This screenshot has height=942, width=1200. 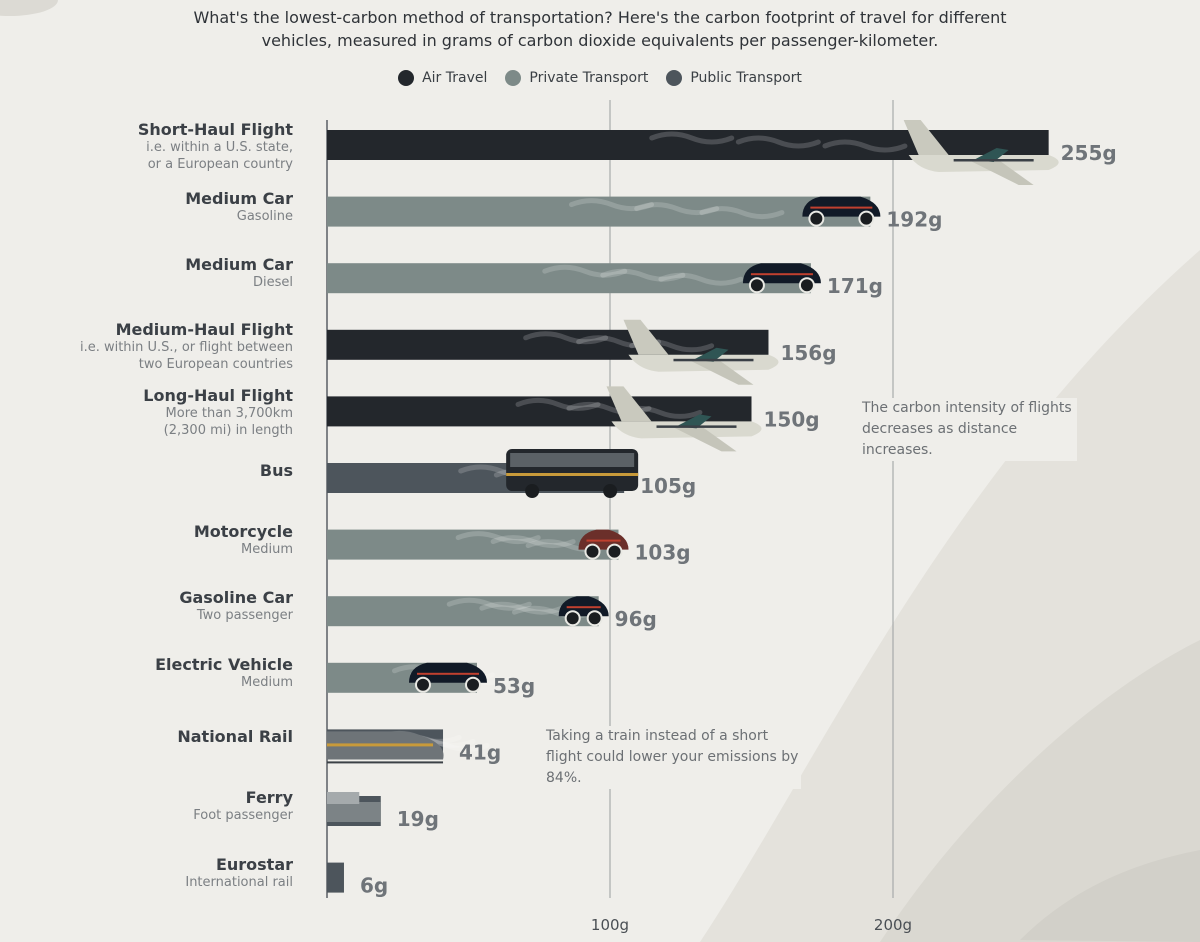 I want to click on value-label-10: 19g, so click(x=418, y=819).